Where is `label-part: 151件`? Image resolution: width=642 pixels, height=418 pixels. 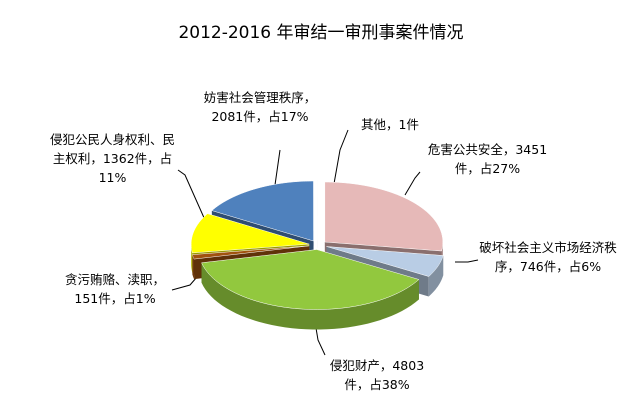 label-part: 151件 is located at coordinates (92, 298).